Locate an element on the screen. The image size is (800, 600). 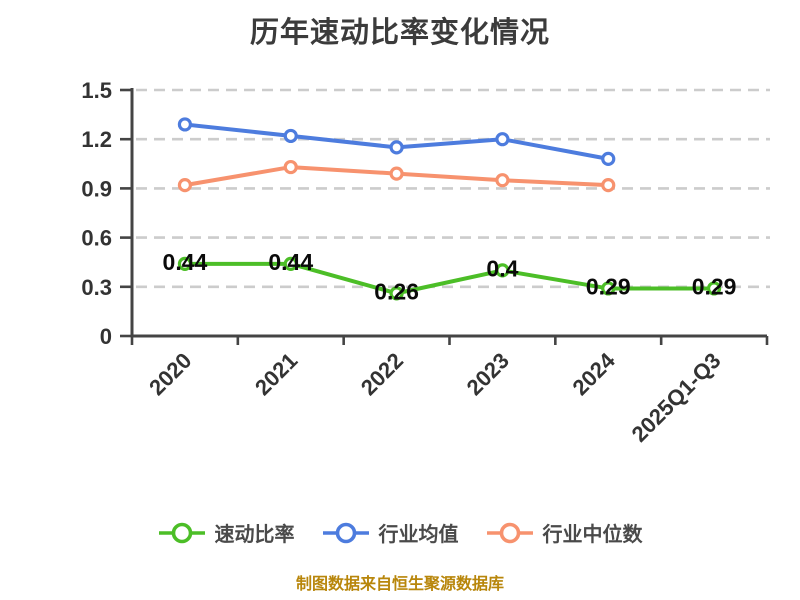
legend-item-quick-ratio: 速动比率 is located at coordinates (226, 532).